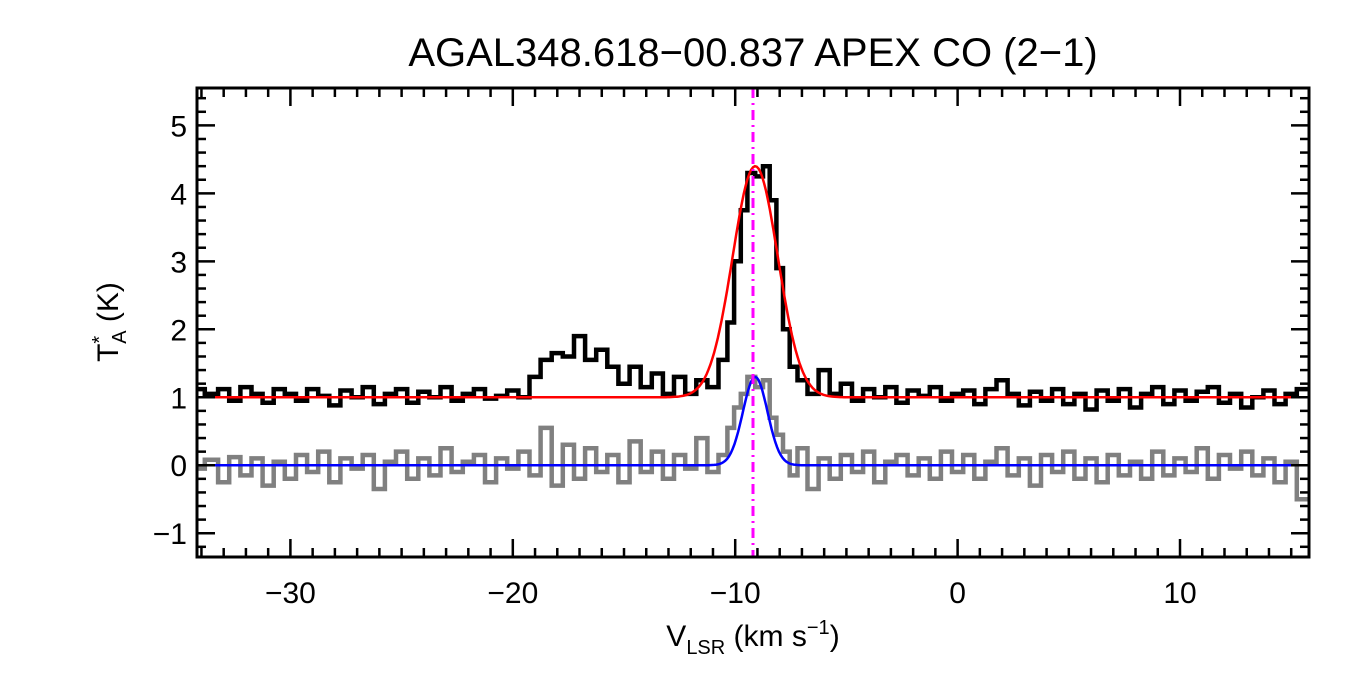 The image size is (1350, 675). I want to click on chart-title: AGAL348.618−00.837 APEX CO (2−1), so click(752, 53).